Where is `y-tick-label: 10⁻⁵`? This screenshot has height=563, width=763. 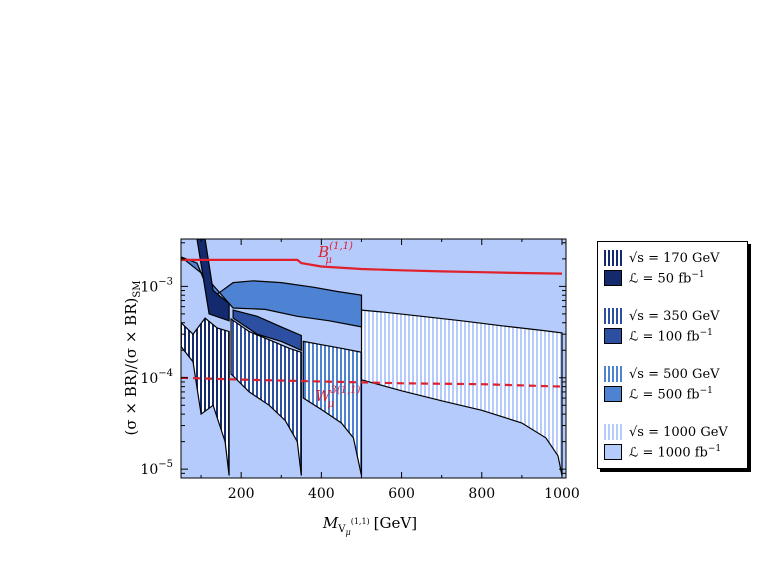 y-tick-label: 10⁻⁵ is located at coordinates (156, 468).